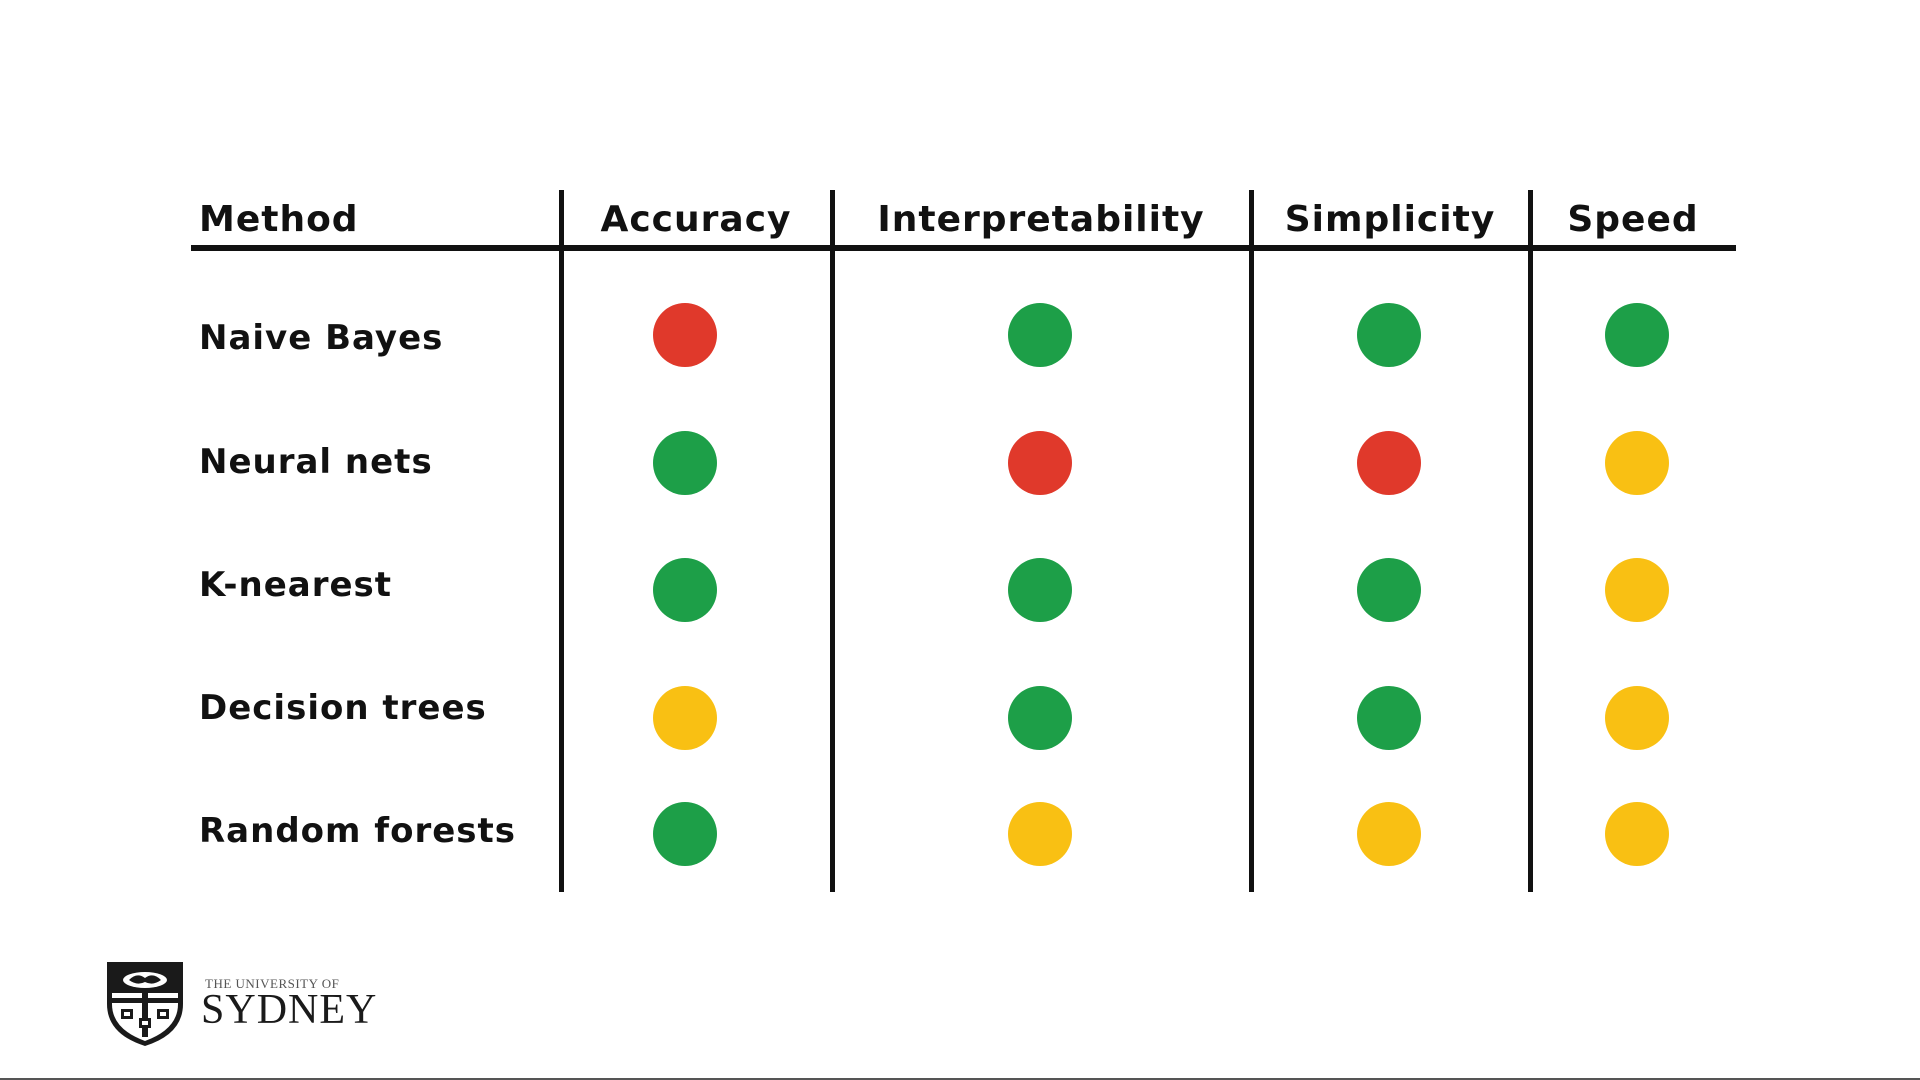  What do you see at coordinates (1040, 718) in the screenshot?
I see `rating-dot-decision-trees-interpretability` at bounding box center [1040, 718].